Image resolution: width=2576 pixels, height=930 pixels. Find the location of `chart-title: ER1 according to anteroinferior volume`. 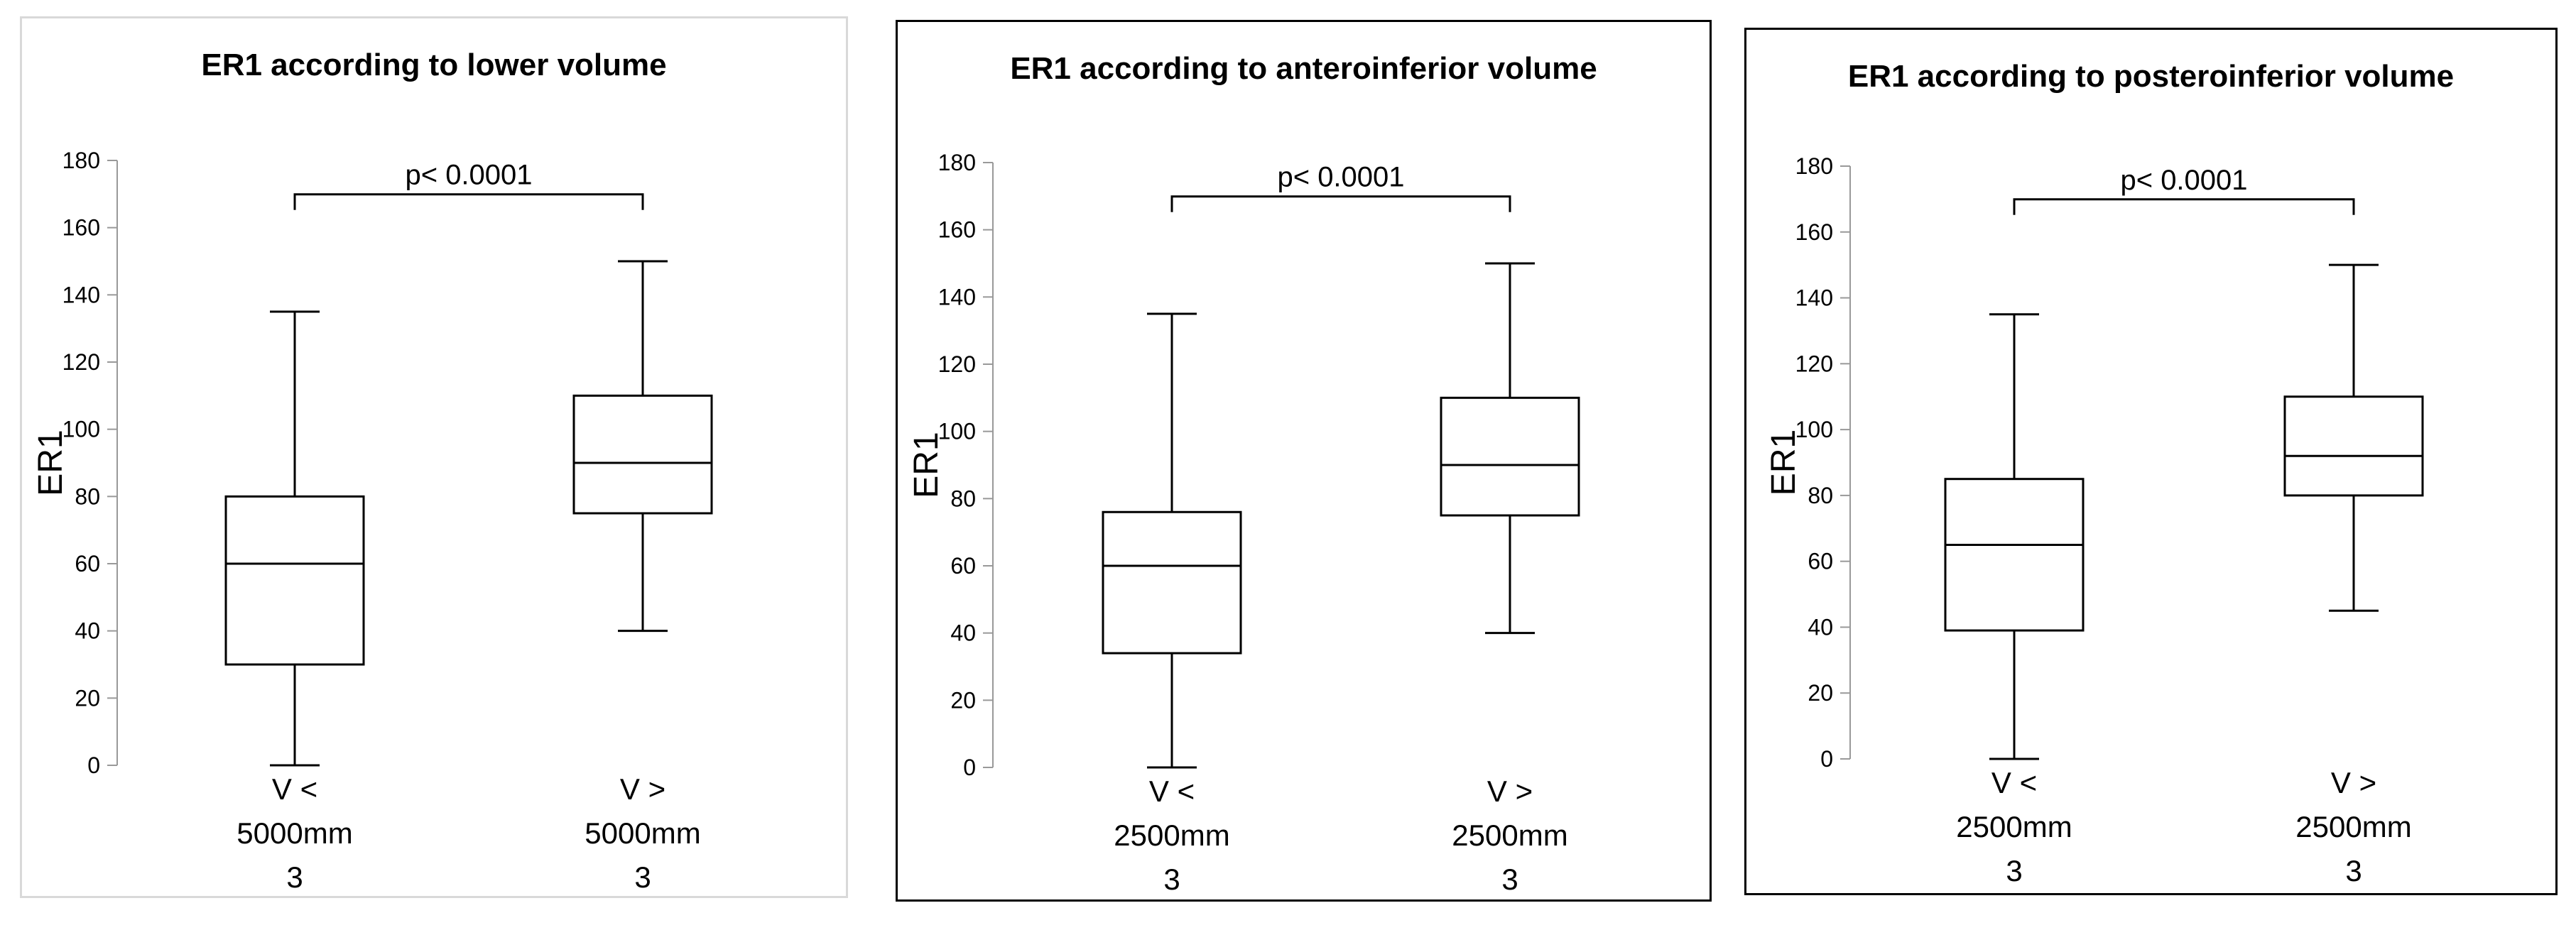

chart-title: ER1 according to anteroinferior volume is located at coordinates (1303, 68).